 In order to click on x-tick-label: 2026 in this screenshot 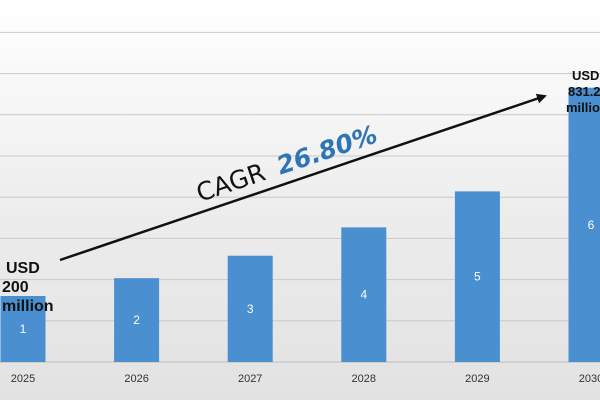, I will do `click(136, 379)`.